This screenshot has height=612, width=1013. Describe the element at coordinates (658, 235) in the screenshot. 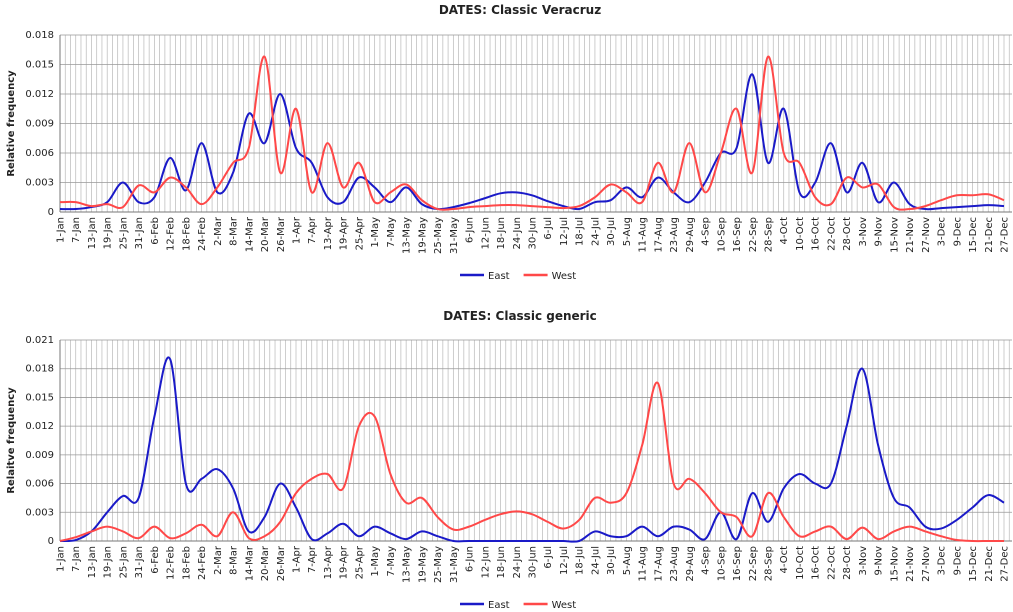

I see `x-tick-label: 17-Aug` at that location.